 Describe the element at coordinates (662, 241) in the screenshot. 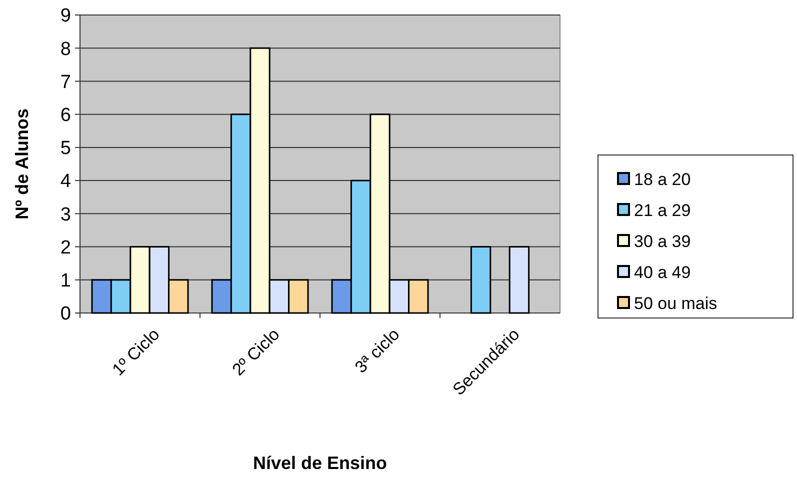

I see `legend-label: 30 a 39` at that location.